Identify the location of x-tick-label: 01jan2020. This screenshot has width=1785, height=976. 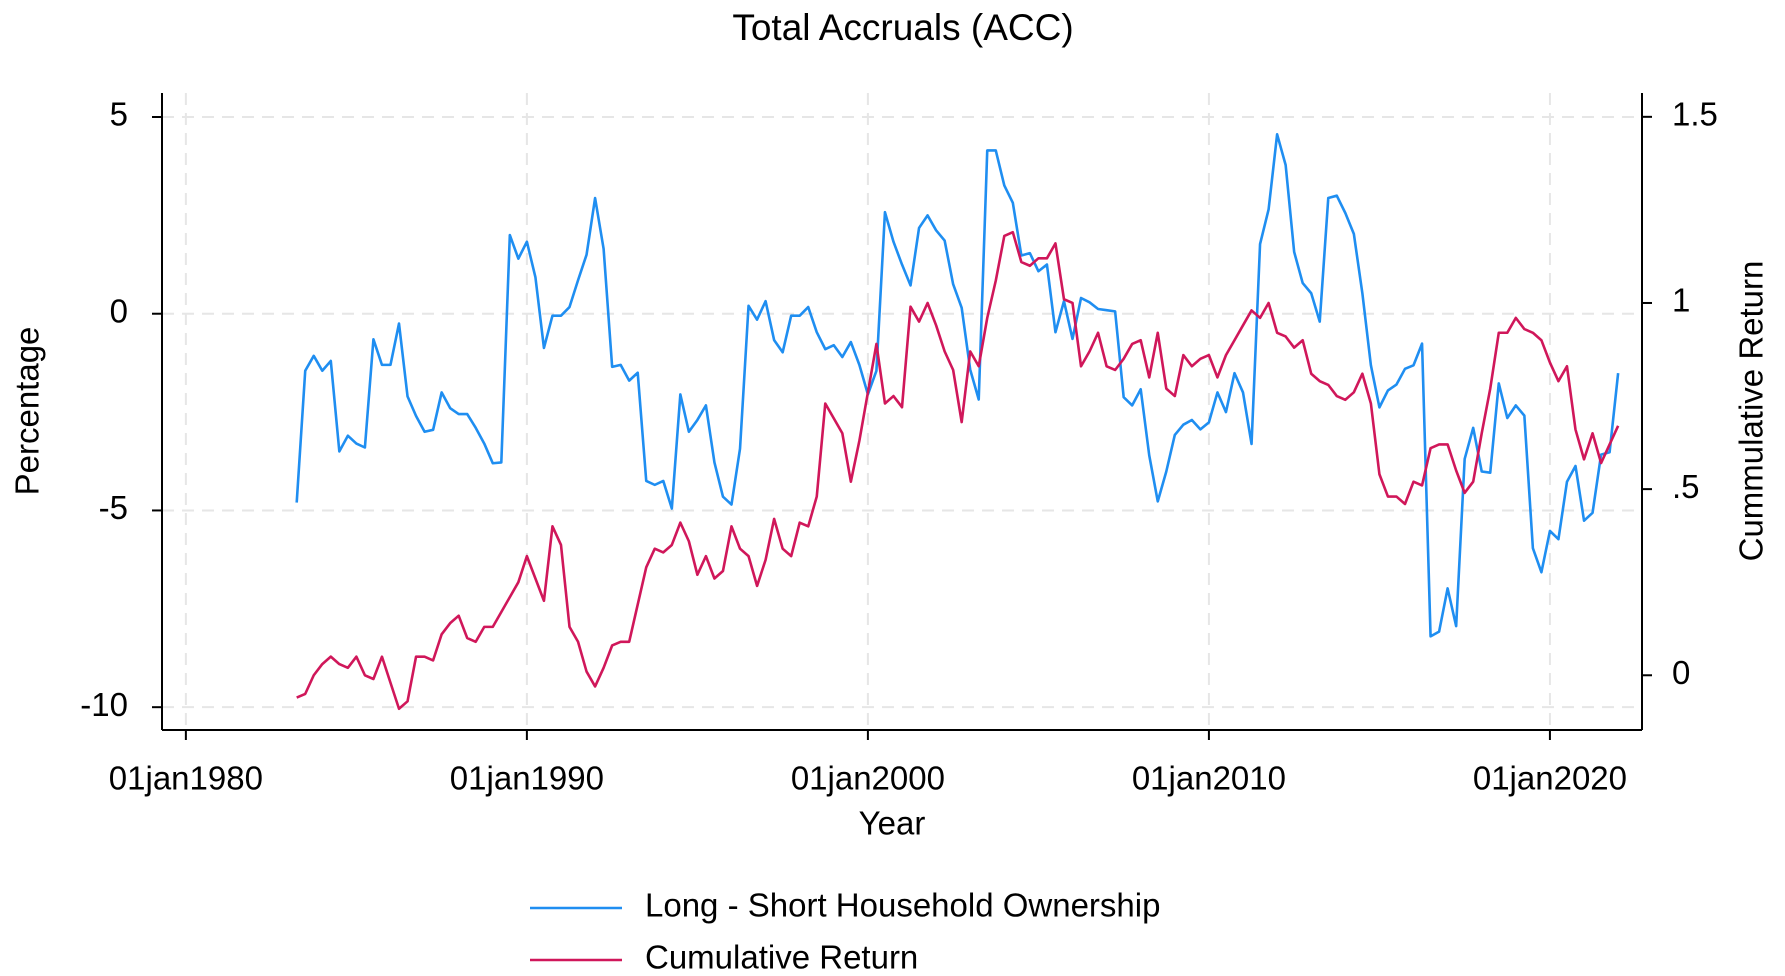
(1550, 778).